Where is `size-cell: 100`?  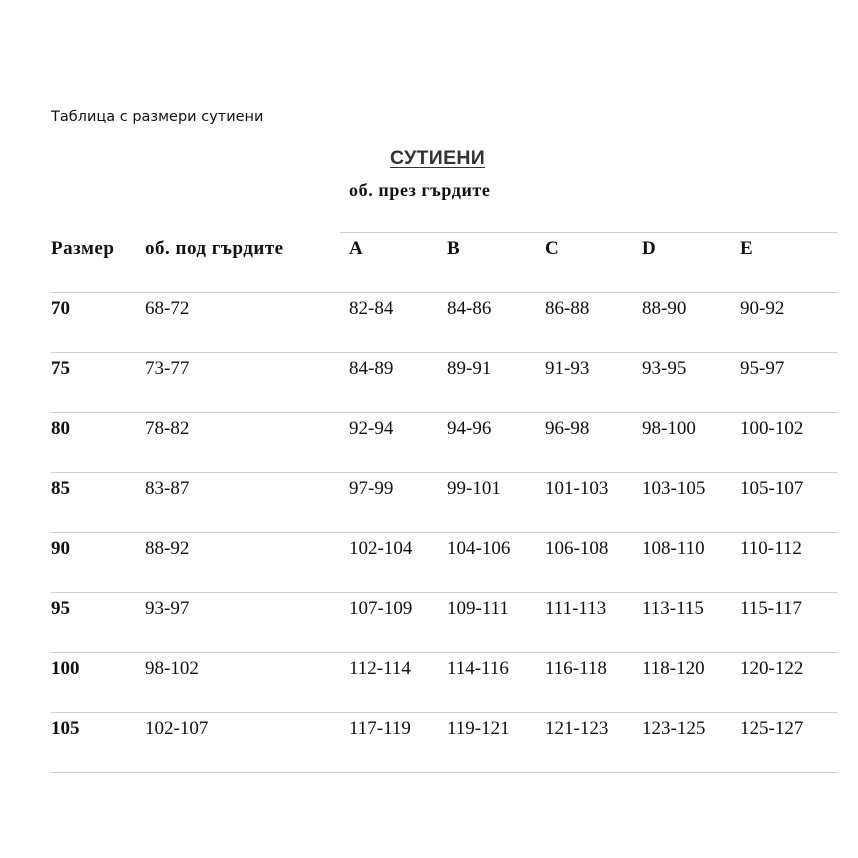
size-cell: 100 is located at coordinates (65, 668).